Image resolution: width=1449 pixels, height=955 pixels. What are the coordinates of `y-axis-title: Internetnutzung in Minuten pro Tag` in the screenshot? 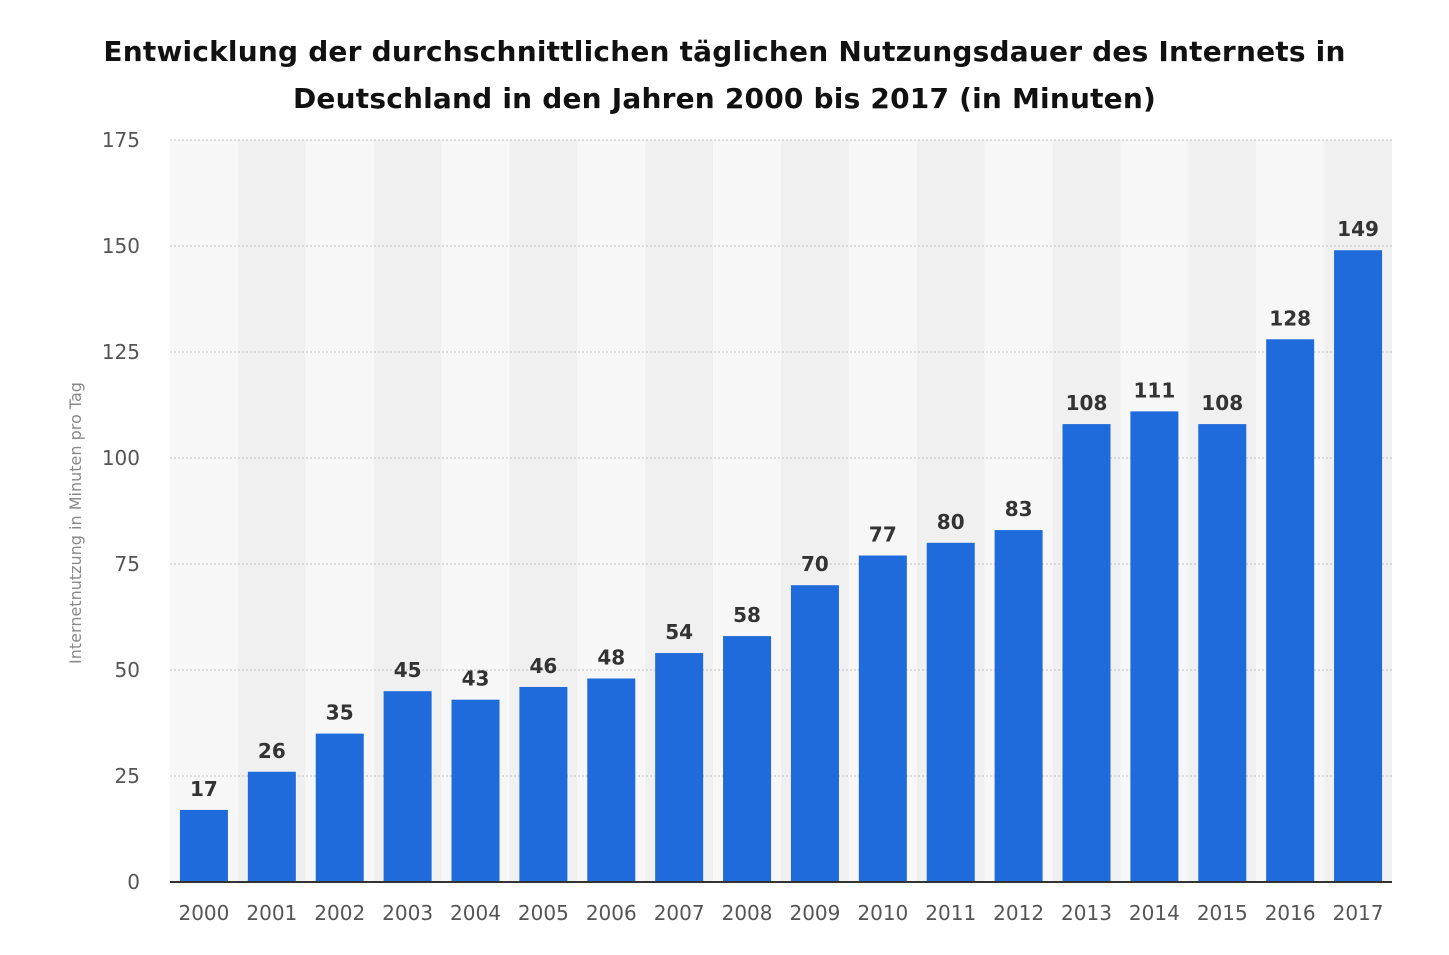 It's located at (75, 523).